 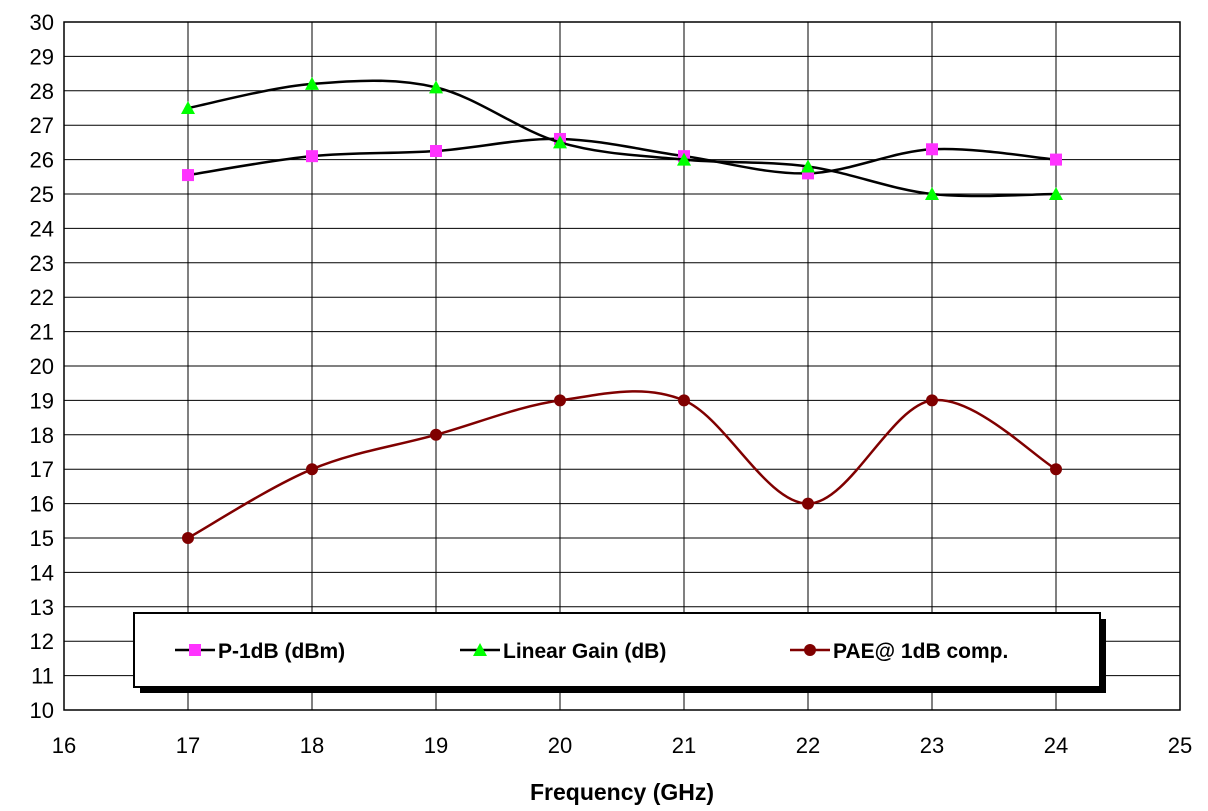 I want to click on y-tick-label: 23, so click(x=42, y=263).